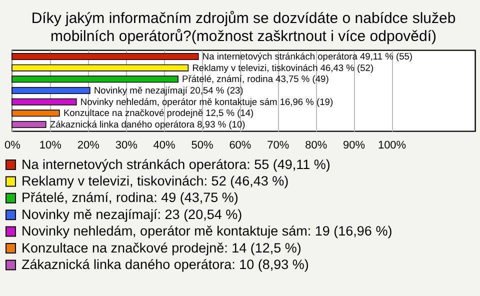  Describe the element at coordinates (165, 264) in the screenshot. I see `legend-label: Zákaznická linka daného operátora: 10 (8,93 %)` at that location.